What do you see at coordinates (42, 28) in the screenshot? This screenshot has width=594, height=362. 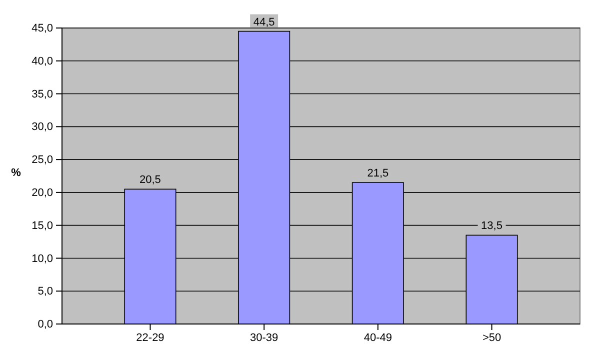 I see `y-tick-label: 45,0` at bounding box center [42, 28].